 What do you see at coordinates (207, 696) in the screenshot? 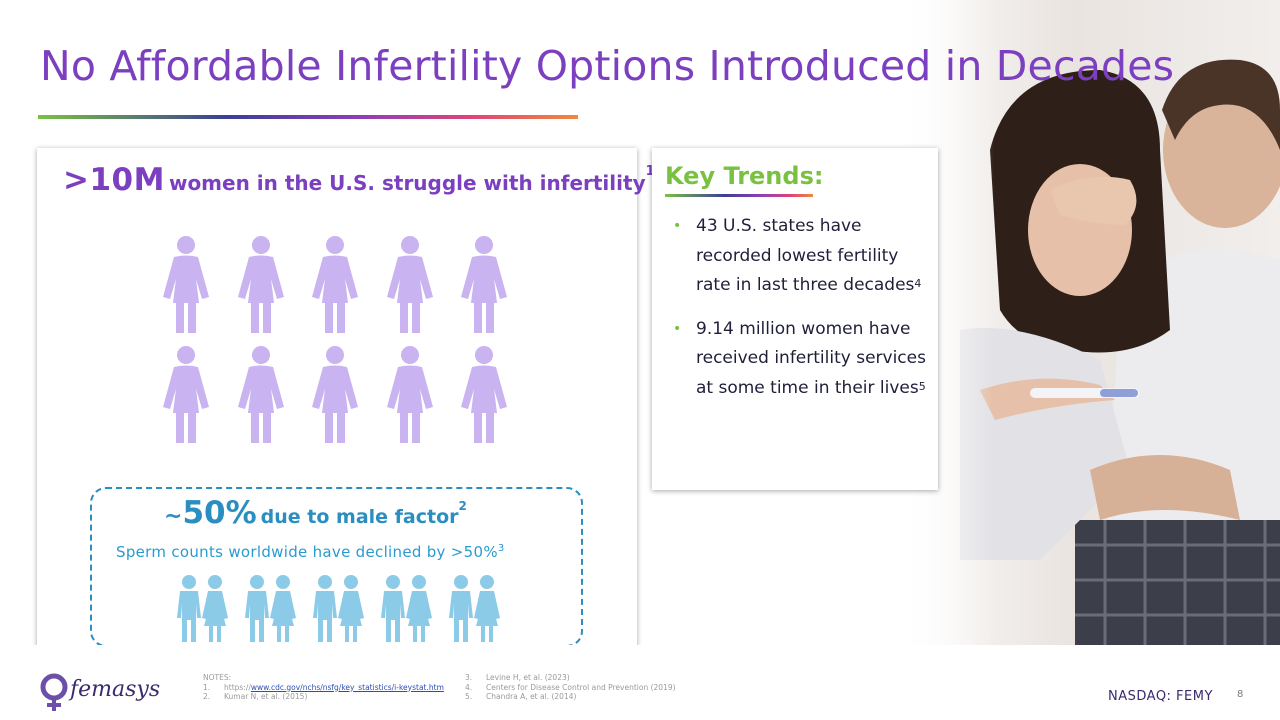
I see `footnote-number: 2.` at bounding box center [207, 696].